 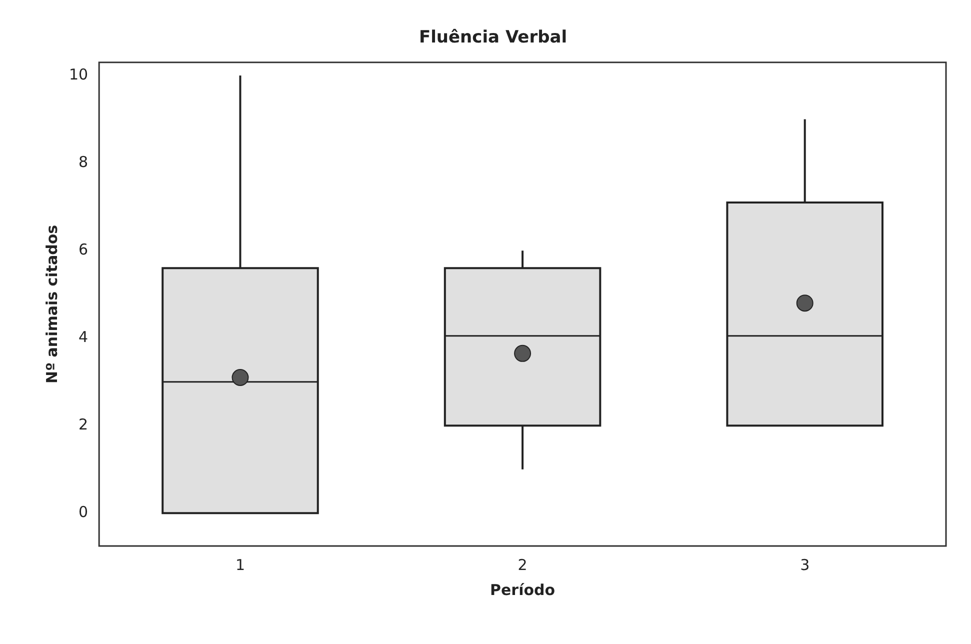 I want to click on x-tick-label: 1, so click(x=240, y=565).